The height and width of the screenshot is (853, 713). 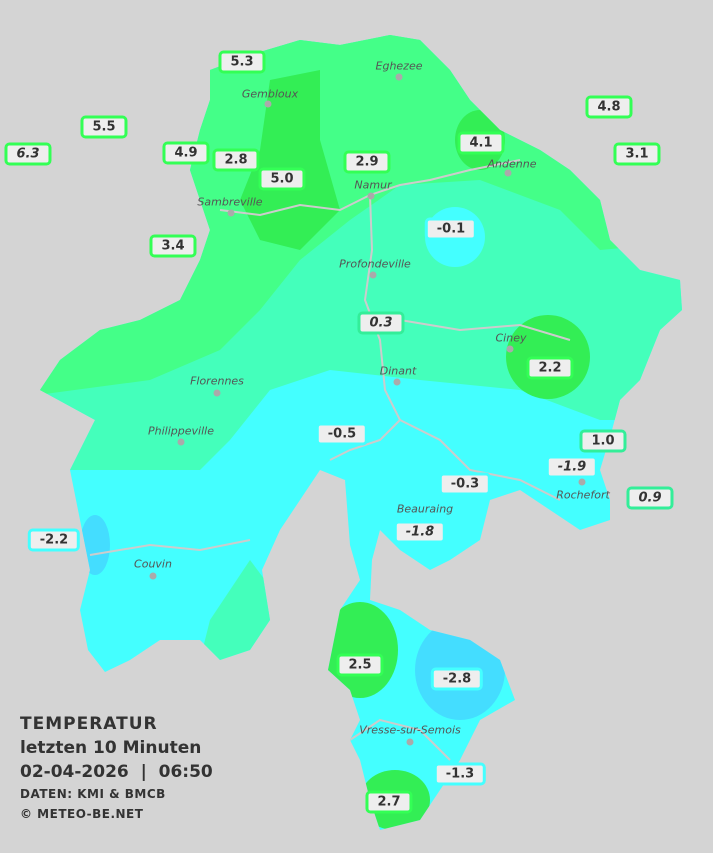 I want to click on station-value: 1.0, so click(x=603, y=441).